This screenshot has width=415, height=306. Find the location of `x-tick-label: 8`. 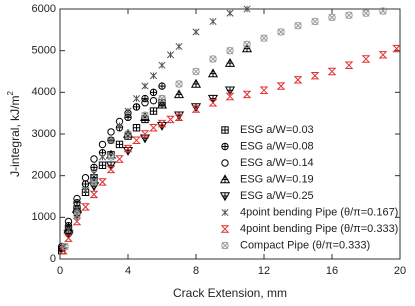

x-tick-label: 8 is located at coordinates (196, 271).